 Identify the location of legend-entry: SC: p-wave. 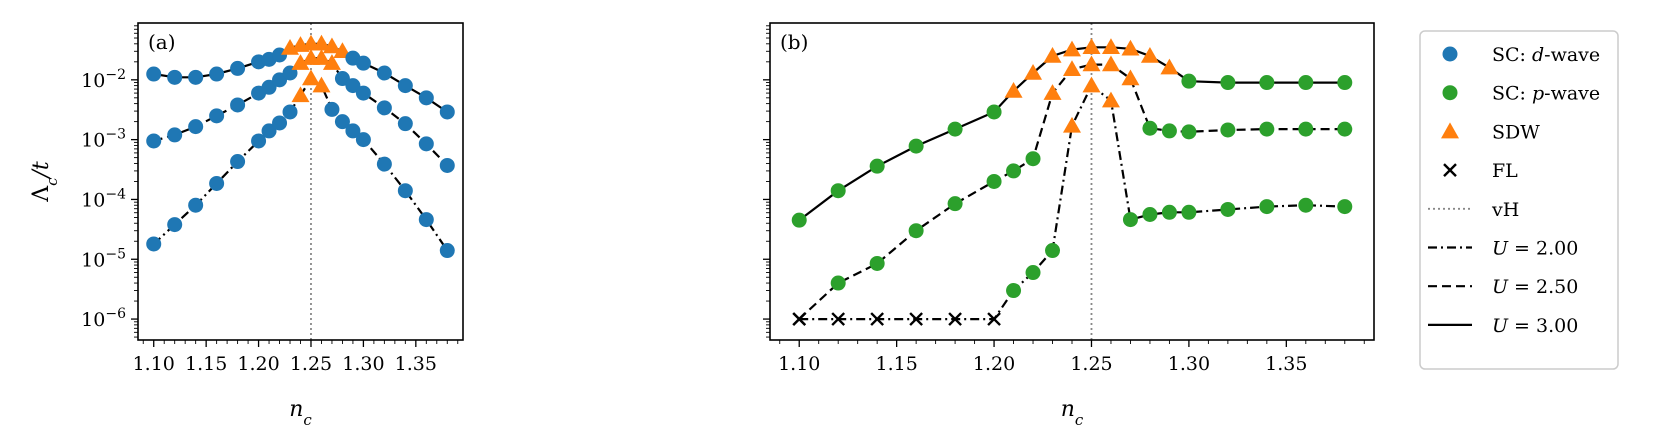
(1521, 94).